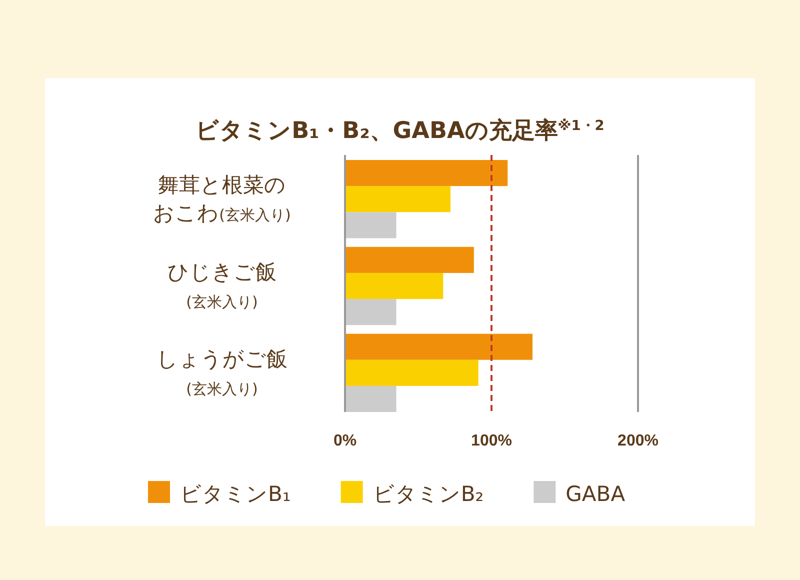  Describe the element at coordinates (222, 372) in the screenshot. I see `y-tick-label: しょうがご飯(玄米入り)` at that location.